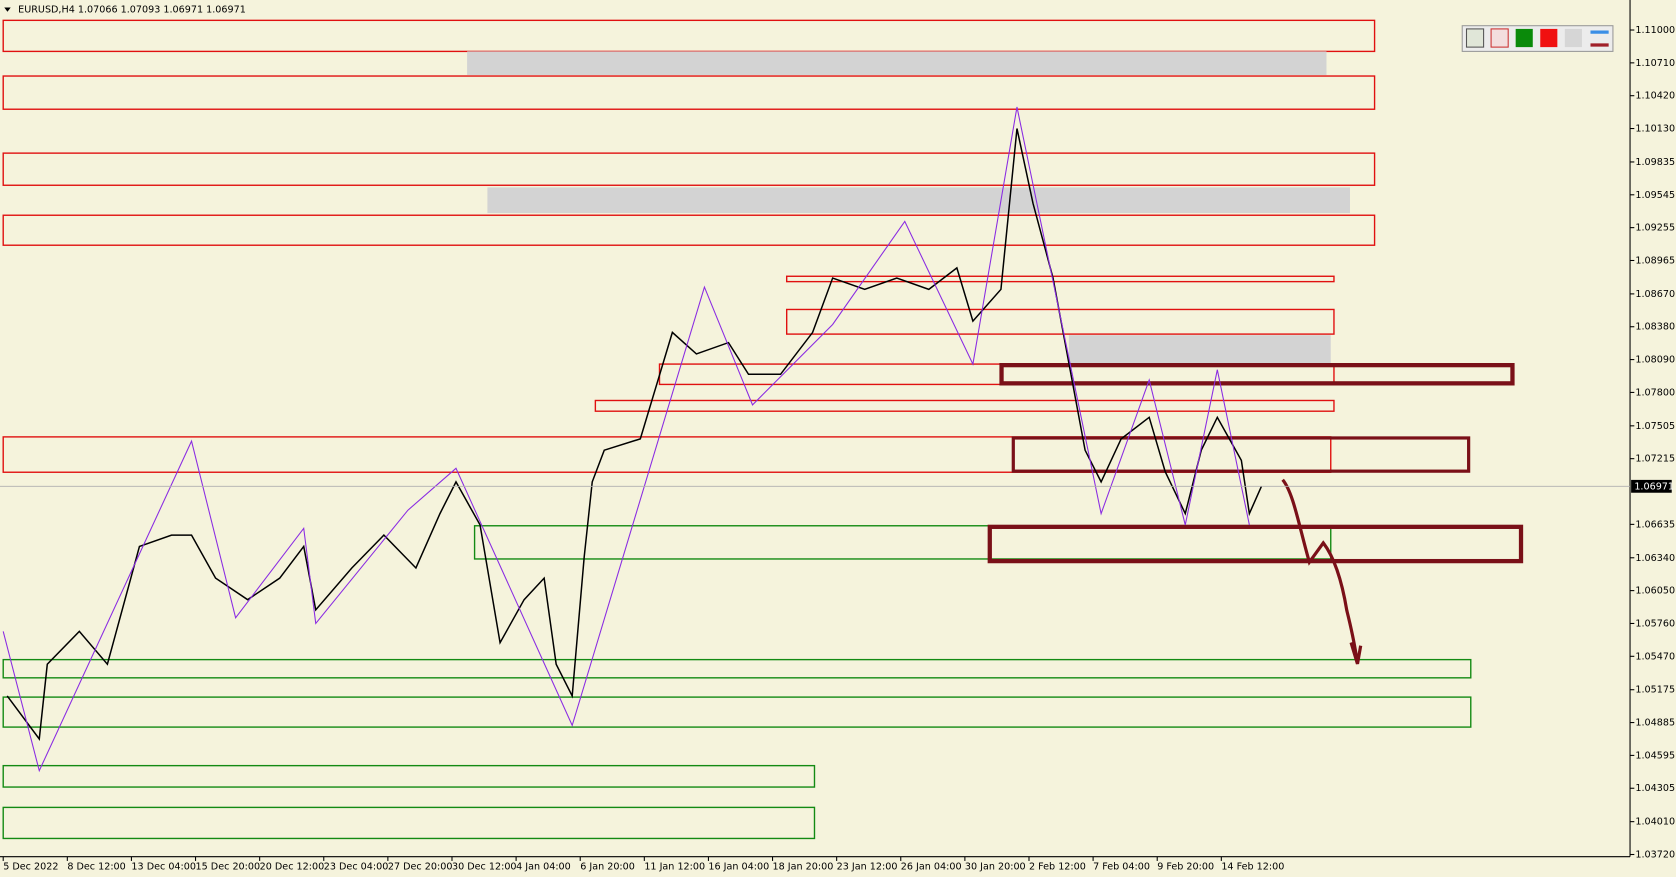  Describe the element at coordinates (1252, 866) in the screenshot. I see `x-tick-label: 14 Feb 12:00` at that location.